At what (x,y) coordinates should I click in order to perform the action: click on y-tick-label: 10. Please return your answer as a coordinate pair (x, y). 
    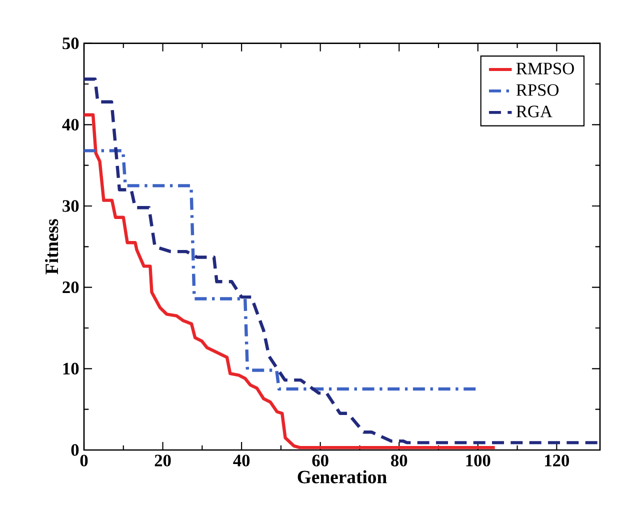
    Looking at the image, I should click on (71, 368).